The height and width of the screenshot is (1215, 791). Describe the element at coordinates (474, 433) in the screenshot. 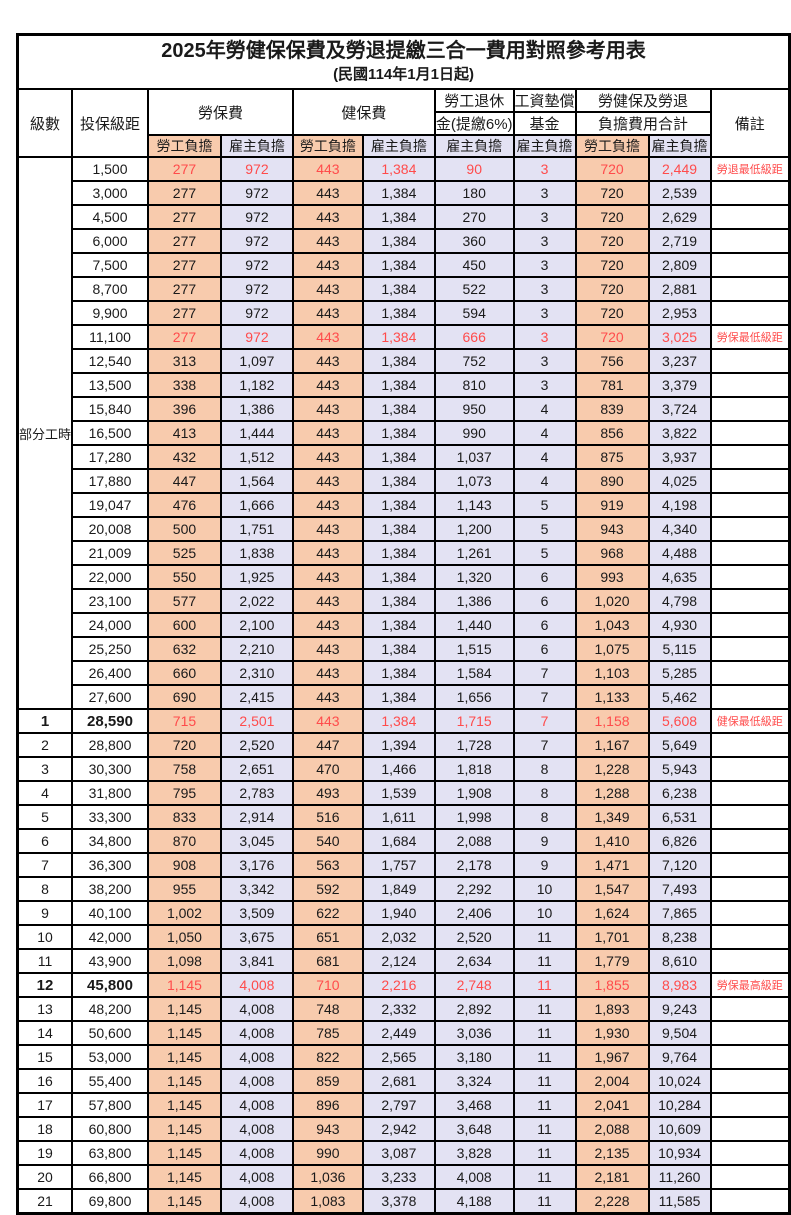

I see `value-cell: 990` at that location.